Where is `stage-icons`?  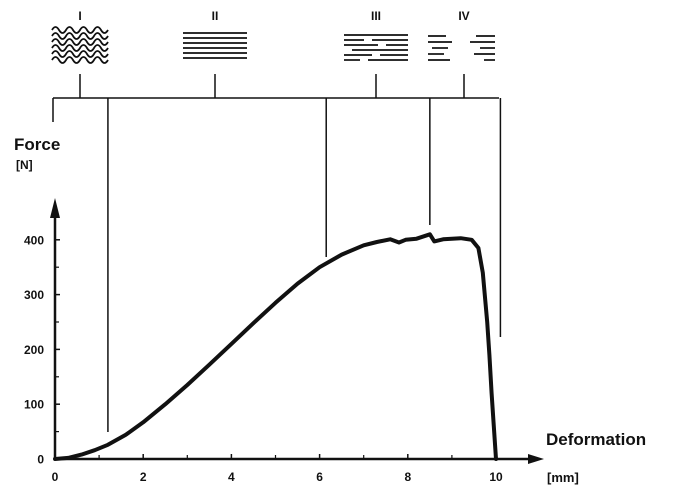 stage-icons is located at coordinates (273, 45).